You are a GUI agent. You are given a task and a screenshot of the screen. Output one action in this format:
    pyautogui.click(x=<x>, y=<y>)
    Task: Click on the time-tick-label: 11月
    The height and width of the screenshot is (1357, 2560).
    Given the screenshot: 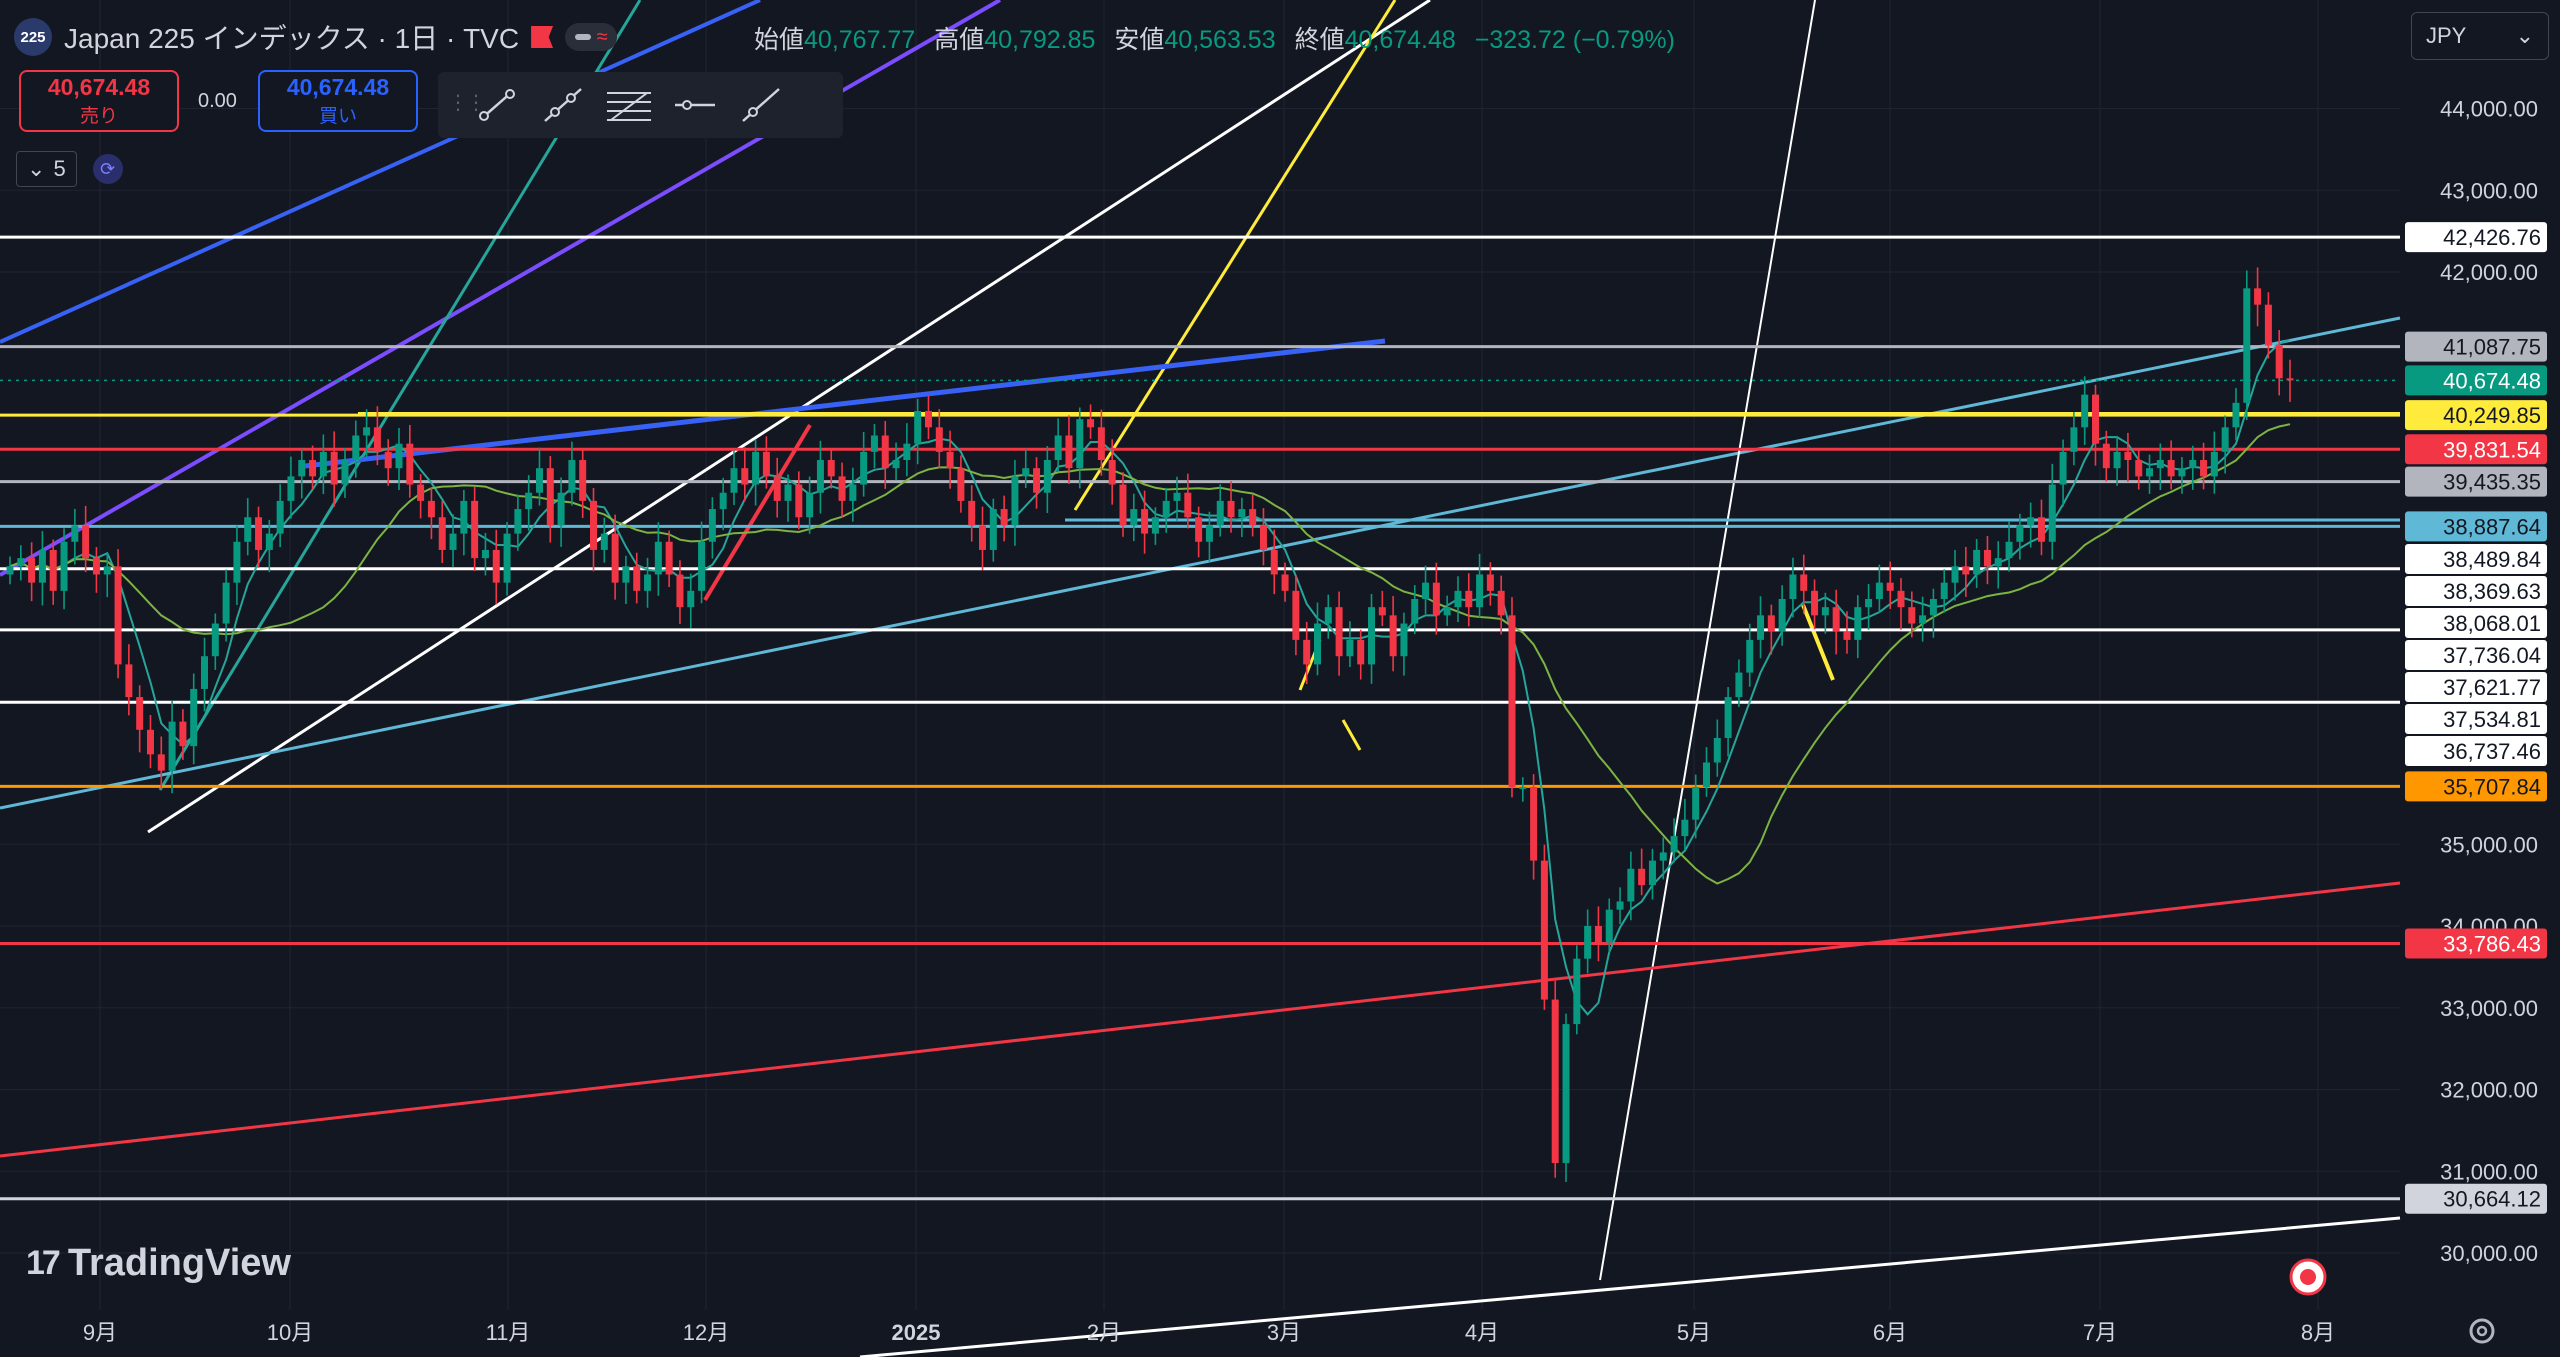 What is the action you would take?
    pyautogui.click(x=508, y=1332)
    